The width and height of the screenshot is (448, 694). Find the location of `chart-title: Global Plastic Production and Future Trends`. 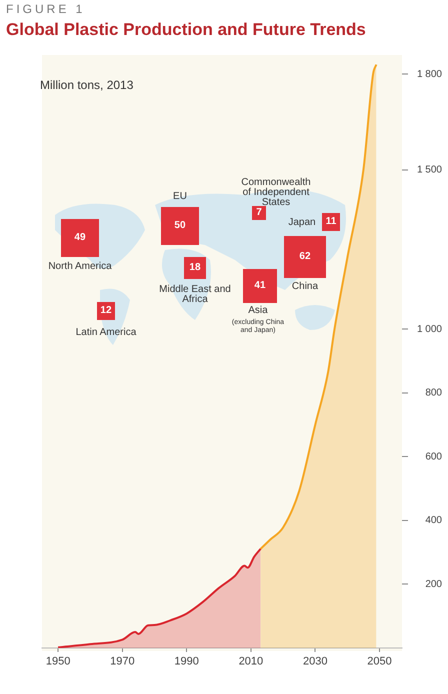

chart-title: Global Plastic Production and Future Trends is located at coordinates (186, 30).